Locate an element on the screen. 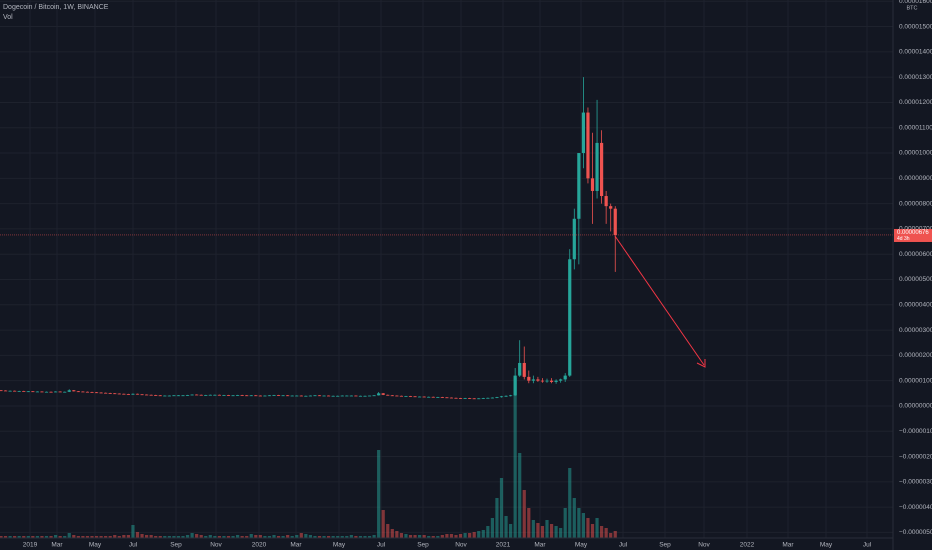 Image resolution: width=932 pixels, height=550 pixels. y-tick-label: −0.00000100 is located at coordinates (915, 431).